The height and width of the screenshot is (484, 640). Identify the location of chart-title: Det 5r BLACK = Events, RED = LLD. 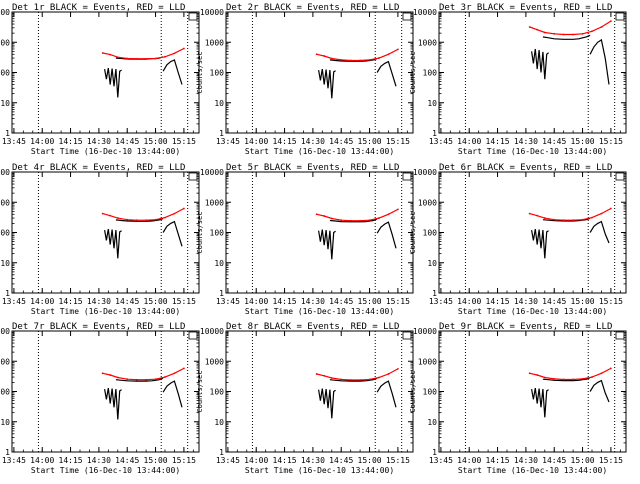
(312, 168).